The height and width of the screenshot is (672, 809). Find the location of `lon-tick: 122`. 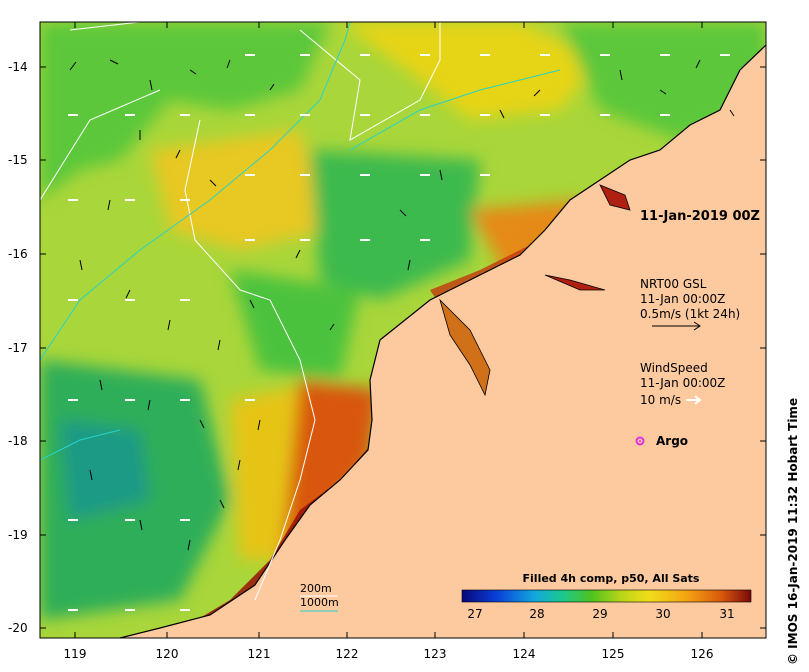

lon-tick: 122 is located at coordinates (347, 654).